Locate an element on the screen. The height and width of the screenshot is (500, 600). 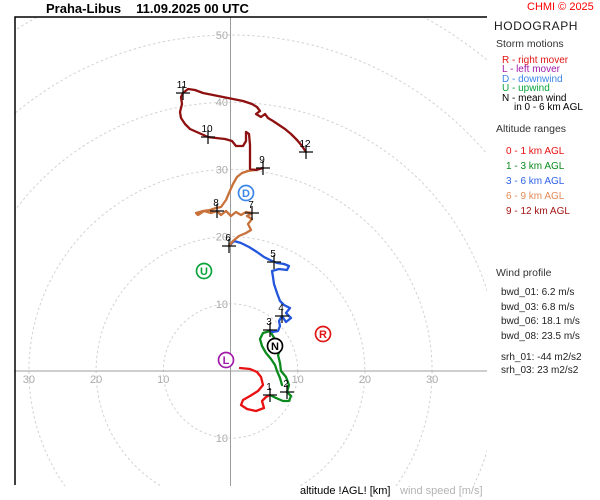
storm-motion-marker-U: U is located at coordinates (204, 271).